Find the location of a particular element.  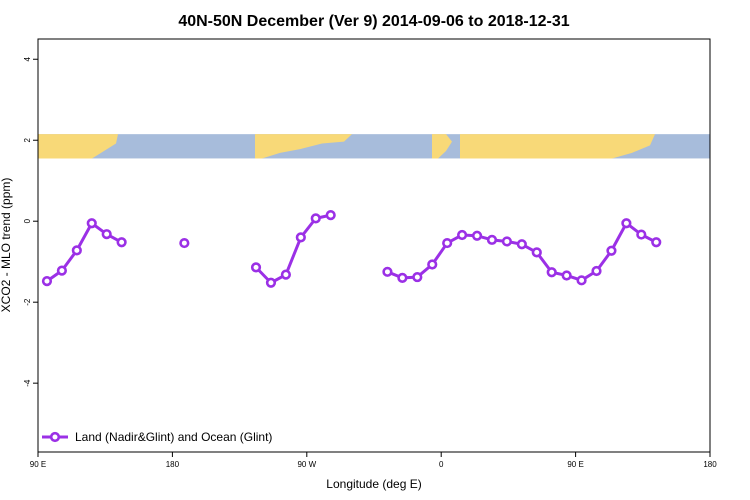

legend-label: Land (Nadir&Glint) and Ocean (Glint) is located at coordinates (173, 437).